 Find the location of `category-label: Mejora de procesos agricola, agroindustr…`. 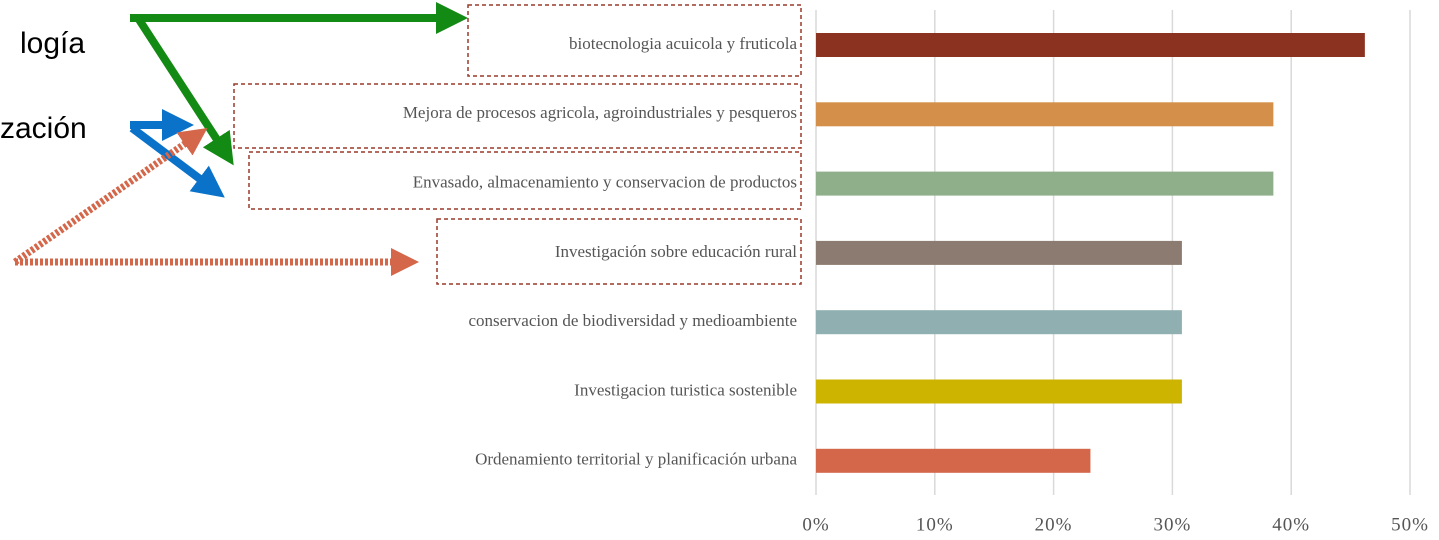

category-label: Mejora de procesos agricola, agroindustr… is located at coordinates (600, 112).